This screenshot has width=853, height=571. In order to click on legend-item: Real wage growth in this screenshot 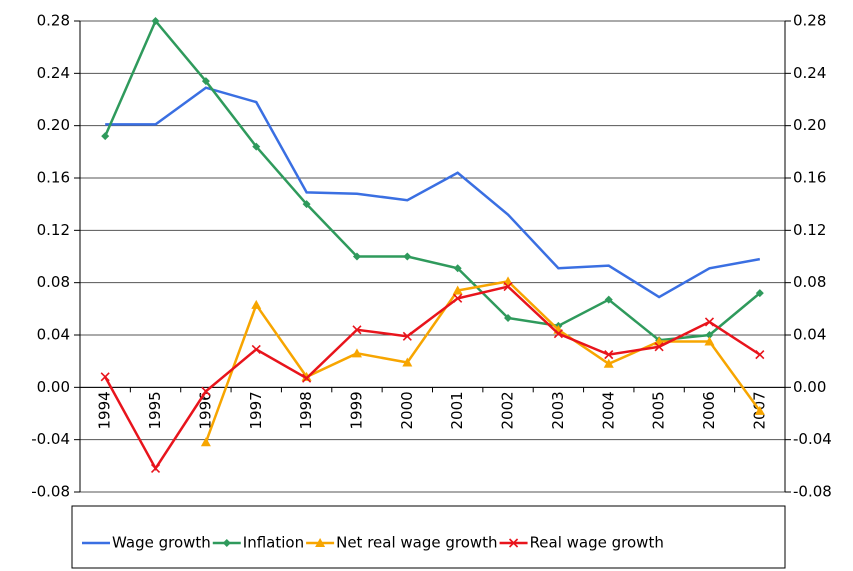, I will do `click(581, 543)`.